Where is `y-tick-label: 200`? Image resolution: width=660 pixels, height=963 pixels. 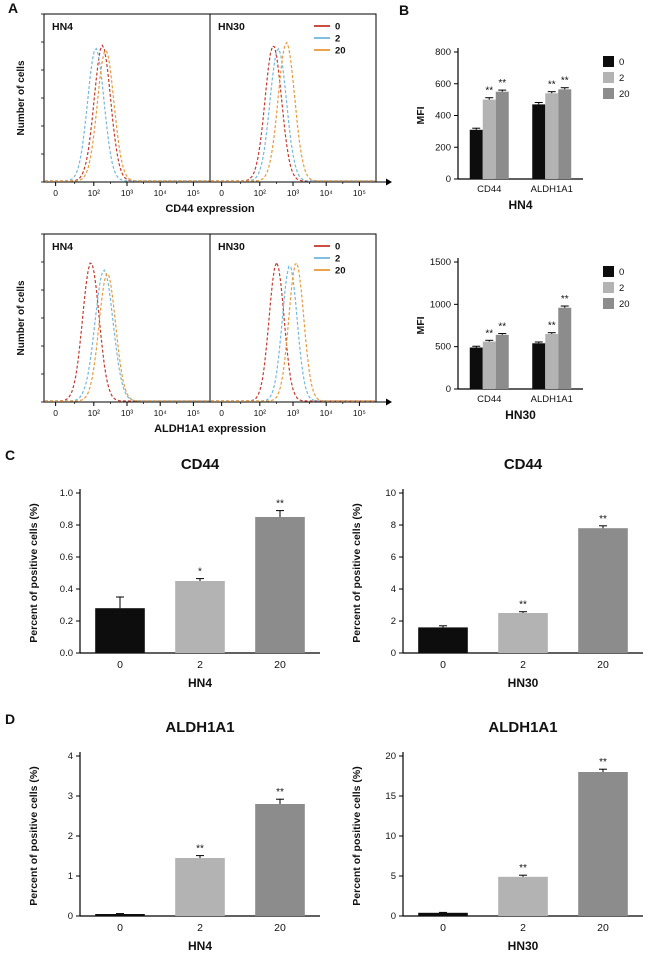 y-tick-label: 200 is located at coordinates (443, 147).